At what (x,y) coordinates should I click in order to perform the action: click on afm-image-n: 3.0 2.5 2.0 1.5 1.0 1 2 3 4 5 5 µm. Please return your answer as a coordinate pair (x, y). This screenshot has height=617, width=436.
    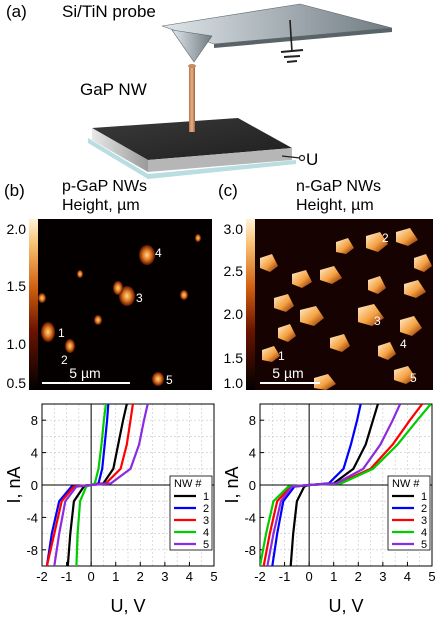
    Looking at the image, I should click on (328, 305).